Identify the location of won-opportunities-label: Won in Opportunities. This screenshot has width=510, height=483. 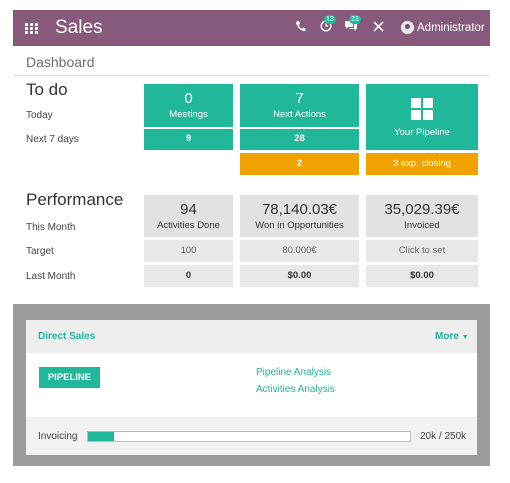
(299, 225).